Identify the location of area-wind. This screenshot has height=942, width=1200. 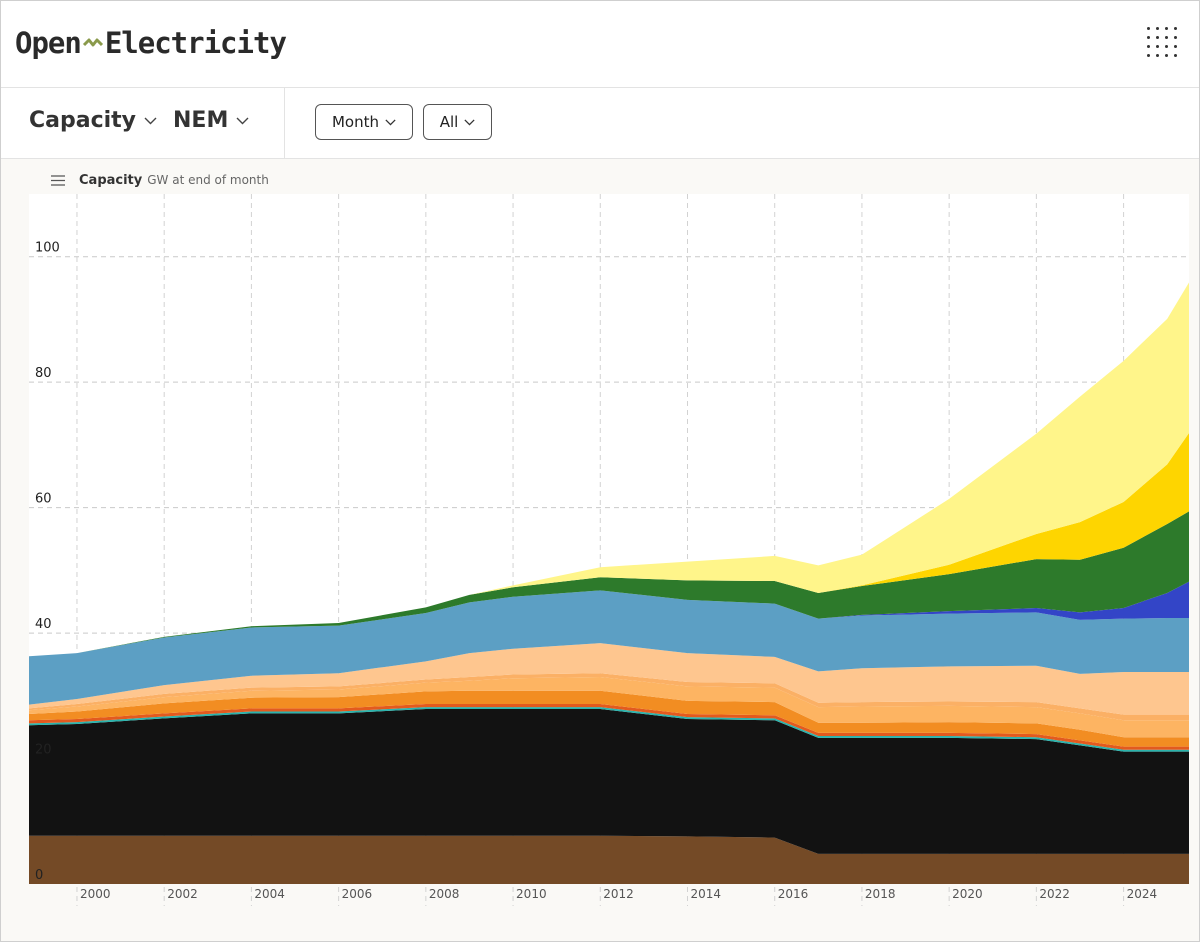
(609, 584).